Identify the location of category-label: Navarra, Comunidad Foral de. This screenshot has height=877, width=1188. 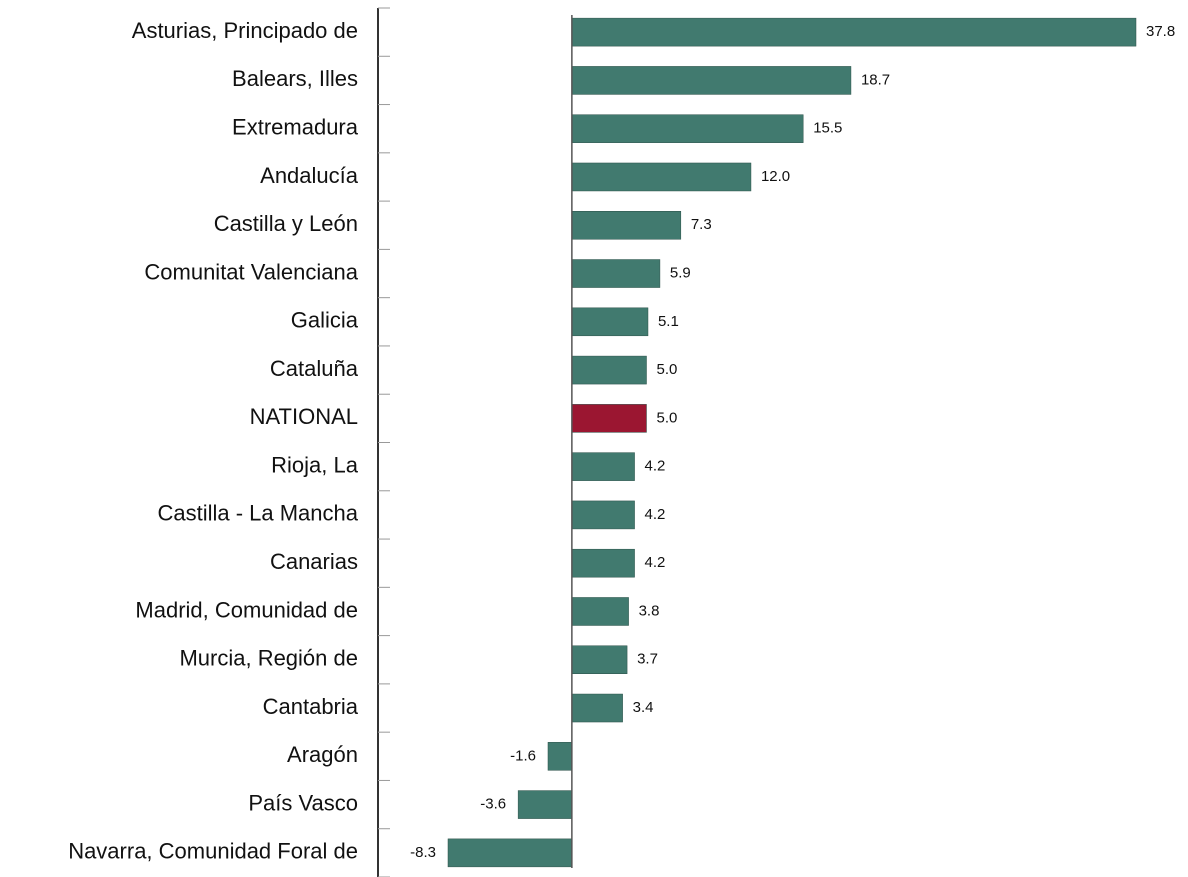
(213, 851).